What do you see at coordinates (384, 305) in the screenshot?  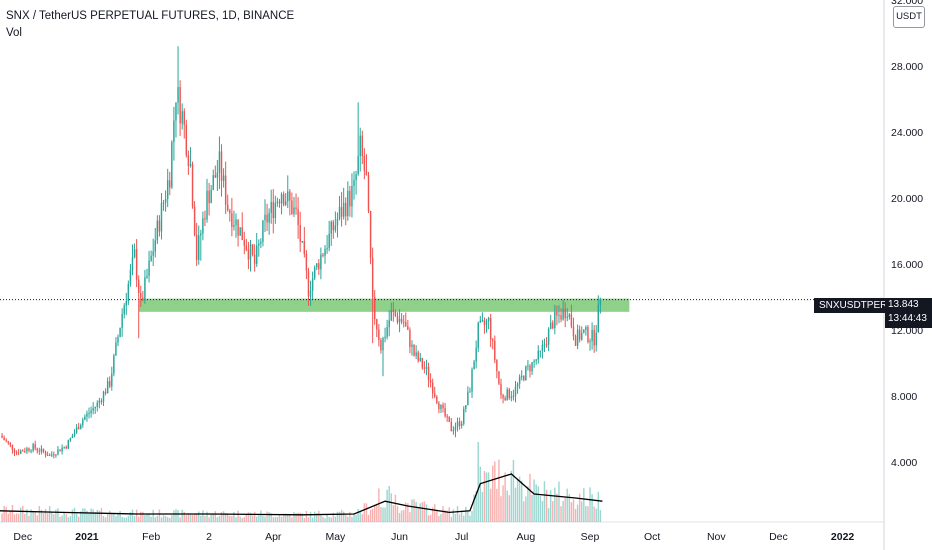 I see `support-zone` at bounding box center [384, 305].